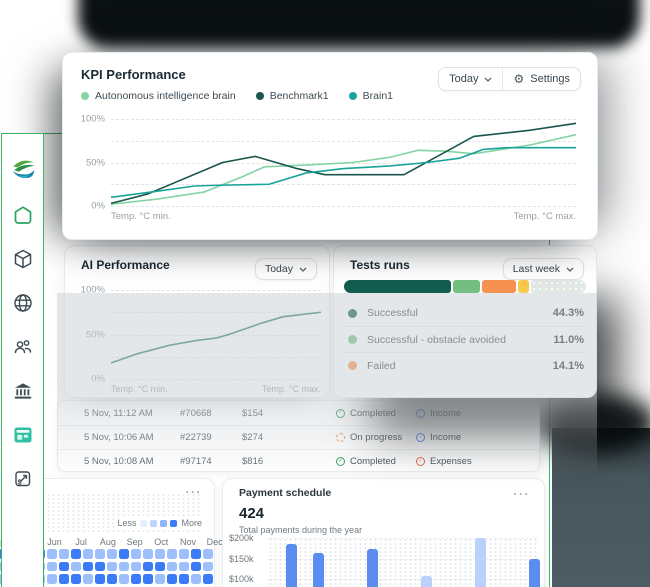  I want to click on bar-remainder, so click(558, 286).